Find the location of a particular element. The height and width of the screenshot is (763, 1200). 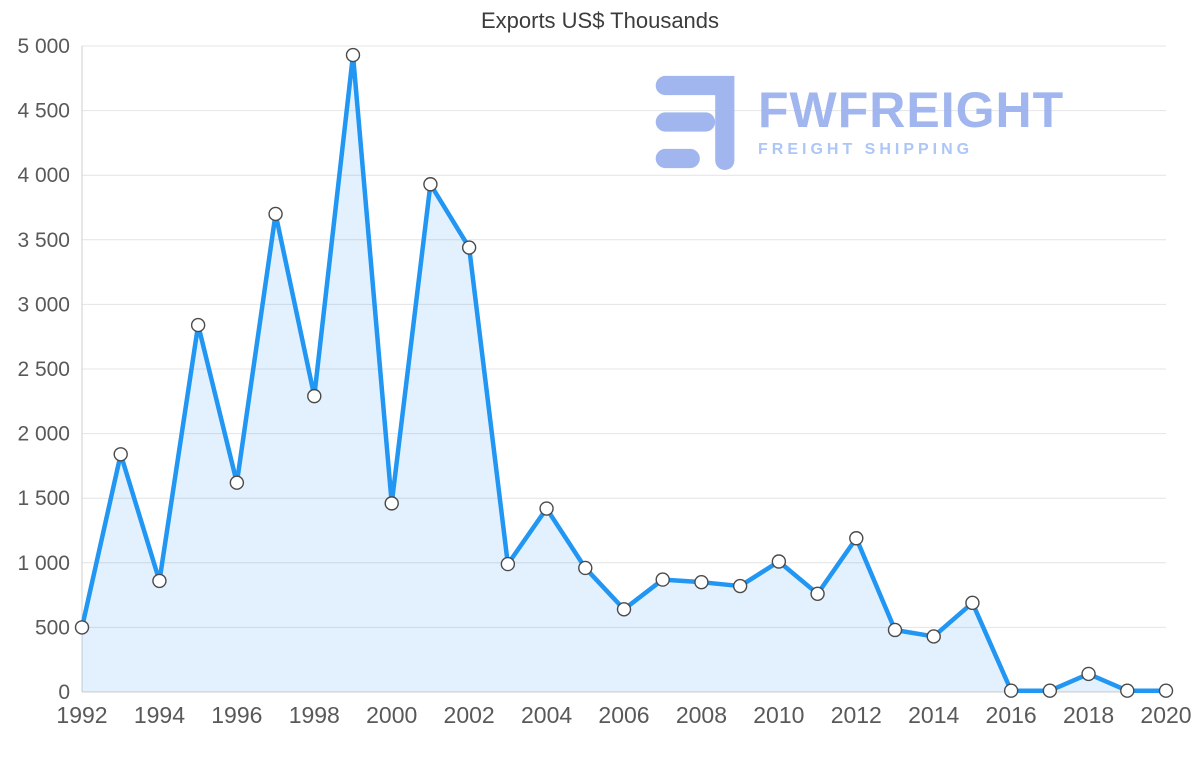

svg-text: 1998 is located at coordinates (314, 715).